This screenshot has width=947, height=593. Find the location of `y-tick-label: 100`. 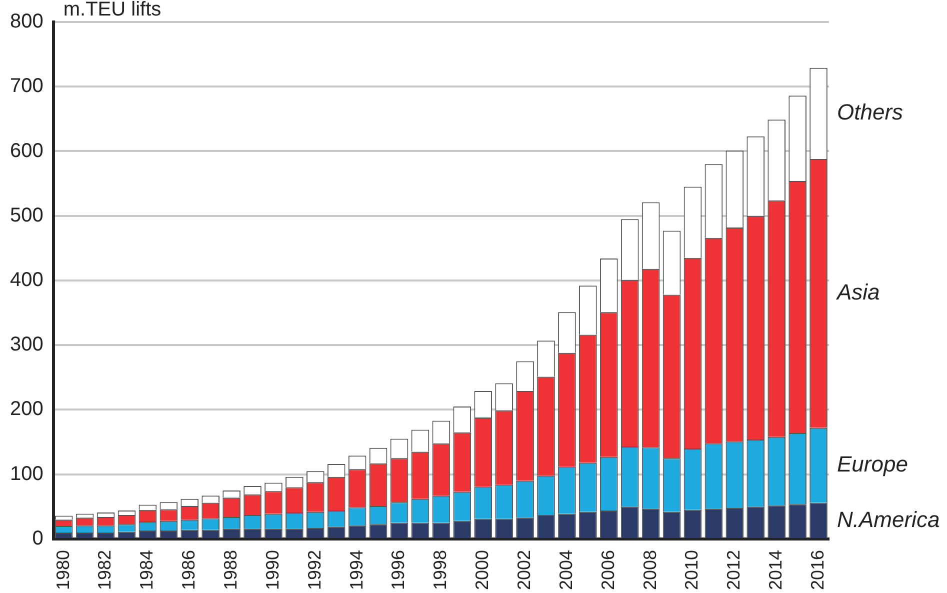

y-tick-label: 100 is located at coordinates (27, 473).